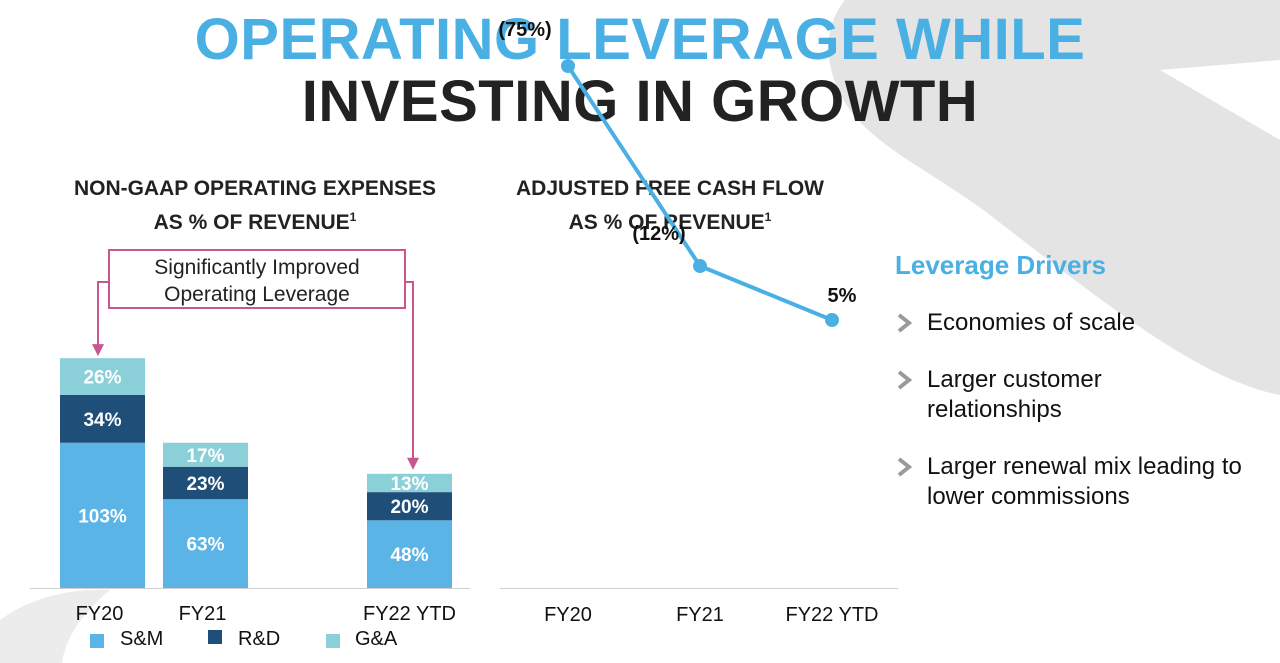 The height and width of the screenshot is (663, 1280). I want to click on bar-value-label: 34%, so click(102, 420).